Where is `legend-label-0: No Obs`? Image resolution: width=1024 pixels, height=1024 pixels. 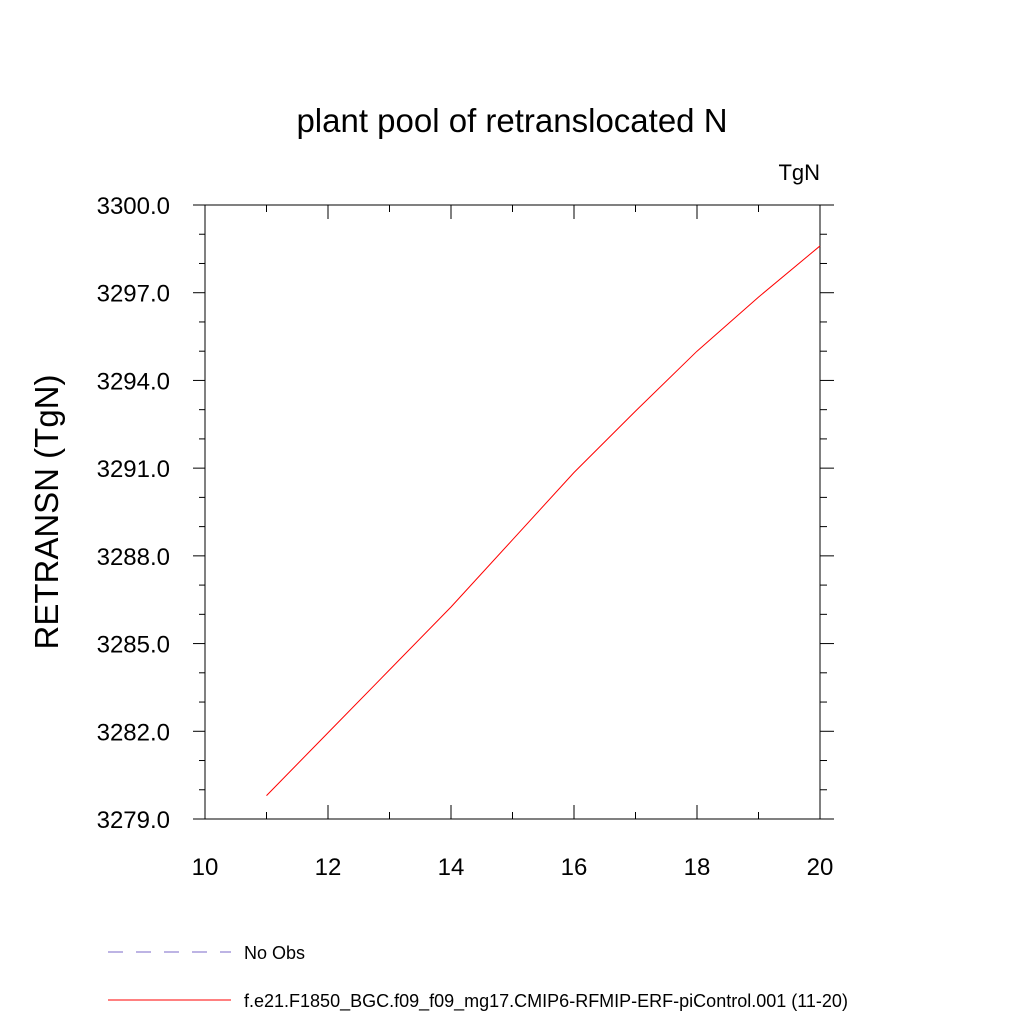 legend-label-0: No Obs is located at coordinates (274, 953).